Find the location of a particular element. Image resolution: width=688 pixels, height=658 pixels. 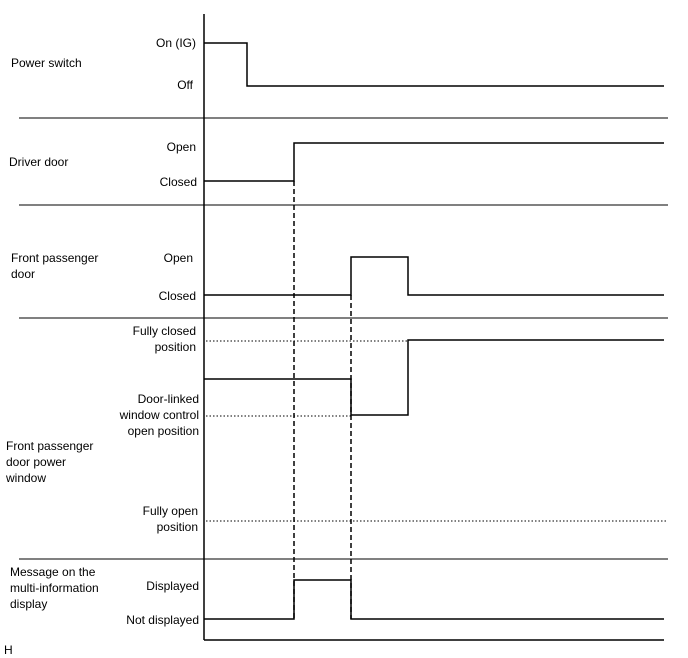

waveform-power-switch is located at coordinates (434, 64).